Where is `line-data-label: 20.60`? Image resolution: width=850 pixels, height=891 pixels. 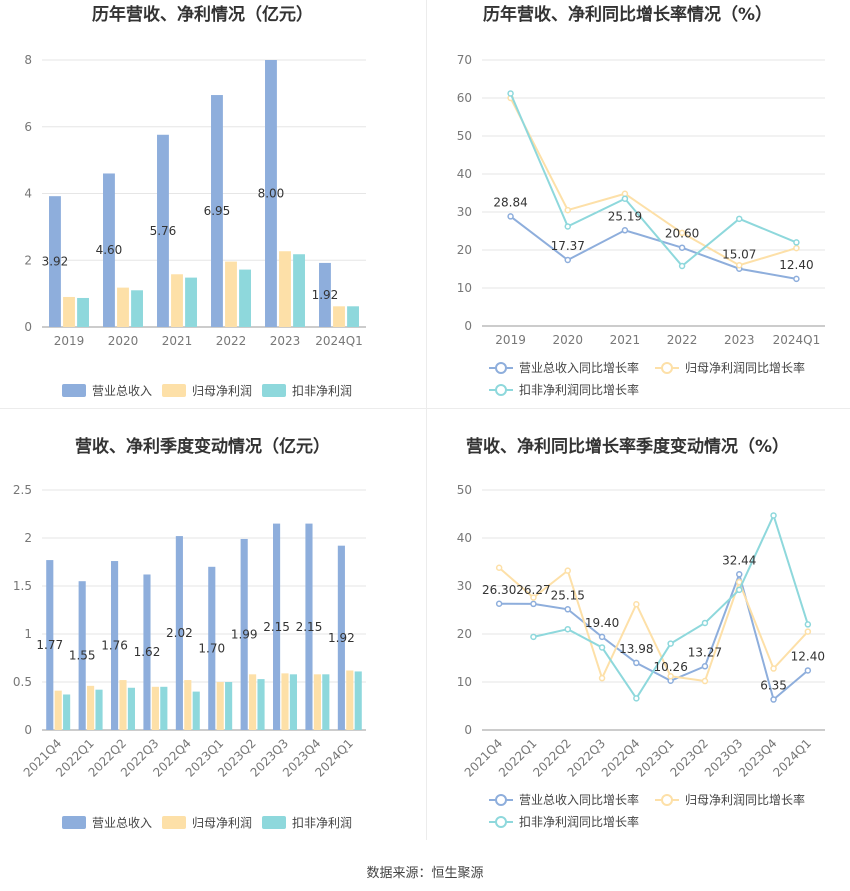
line-data-label: 20.60 is located at coordinates (682, 234).